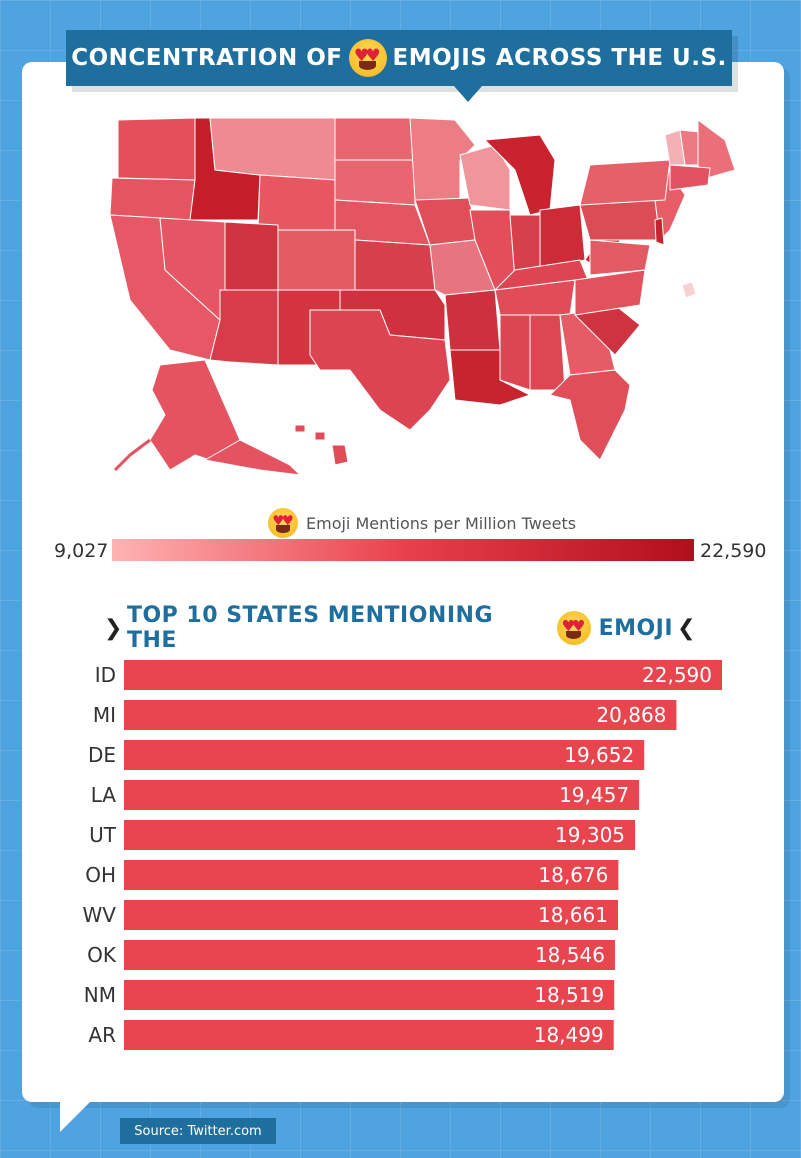  What do you see at coordinates (403, 550) in the screenshot?
I see `legend-gradient-bar` at bounding box center [403, 550].